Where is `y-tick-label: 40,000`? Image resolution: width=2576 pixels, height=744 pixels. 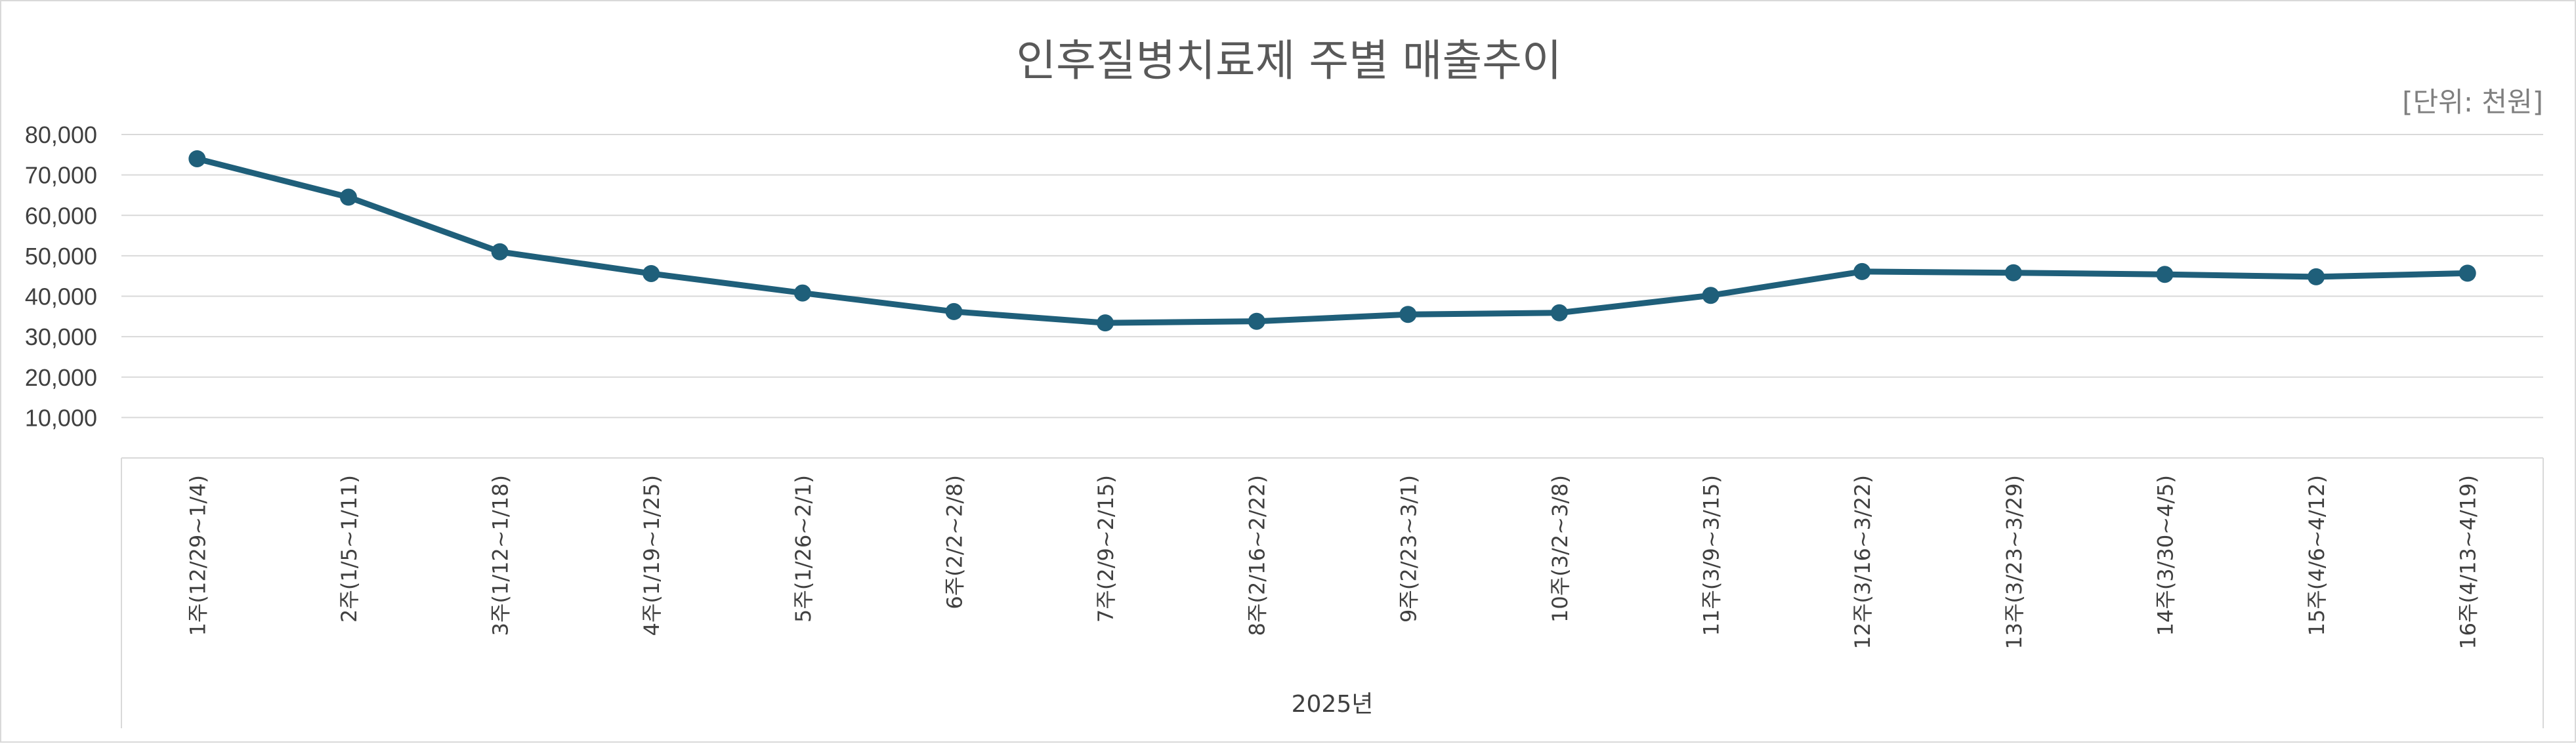 y-tick-label: 40,000 is located at coordinates (61, 296).